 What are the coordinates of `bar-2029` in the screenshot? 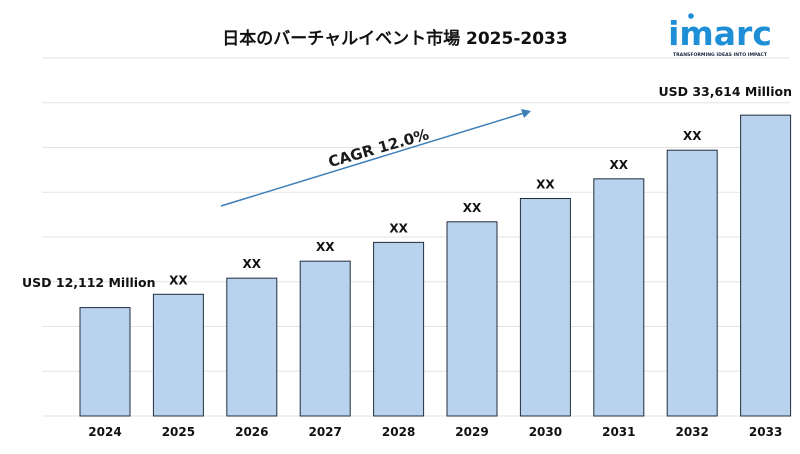 It's located at (472, 319).